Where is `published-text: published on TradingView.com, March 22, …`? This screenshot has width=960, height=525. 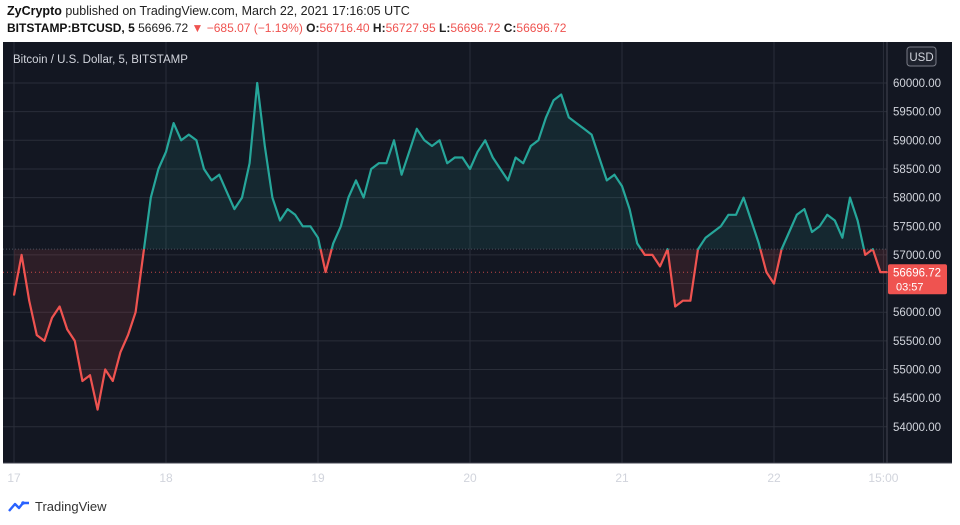 published-text: published on TradingView.com, March 22, … is located at coordinates (237, 11).